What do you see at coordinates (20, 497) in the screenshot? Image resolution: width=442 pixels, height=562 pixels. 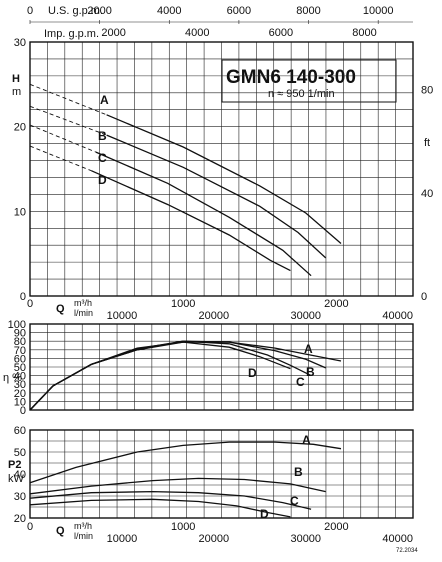 I see `power-y-tick-label: 30` at bounding box center [20, 497].